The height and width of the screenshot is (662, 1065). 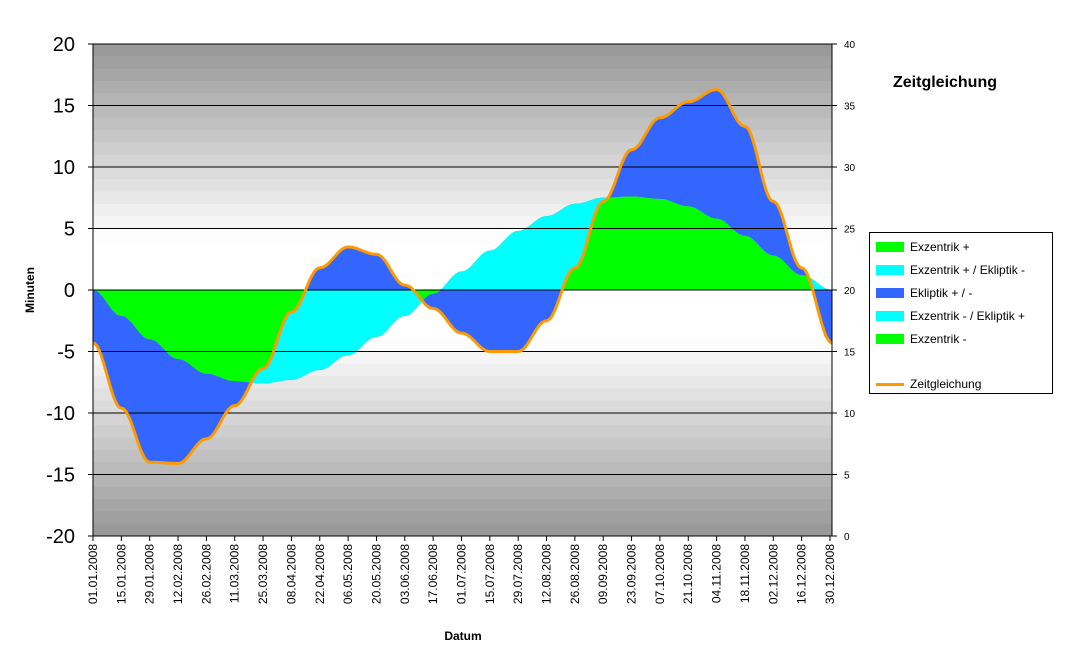 What do you see at coordinates (93, 574) in the screenshot?
I see `x-tick-label: 01.01.2008` at bounding box center [93, 574].